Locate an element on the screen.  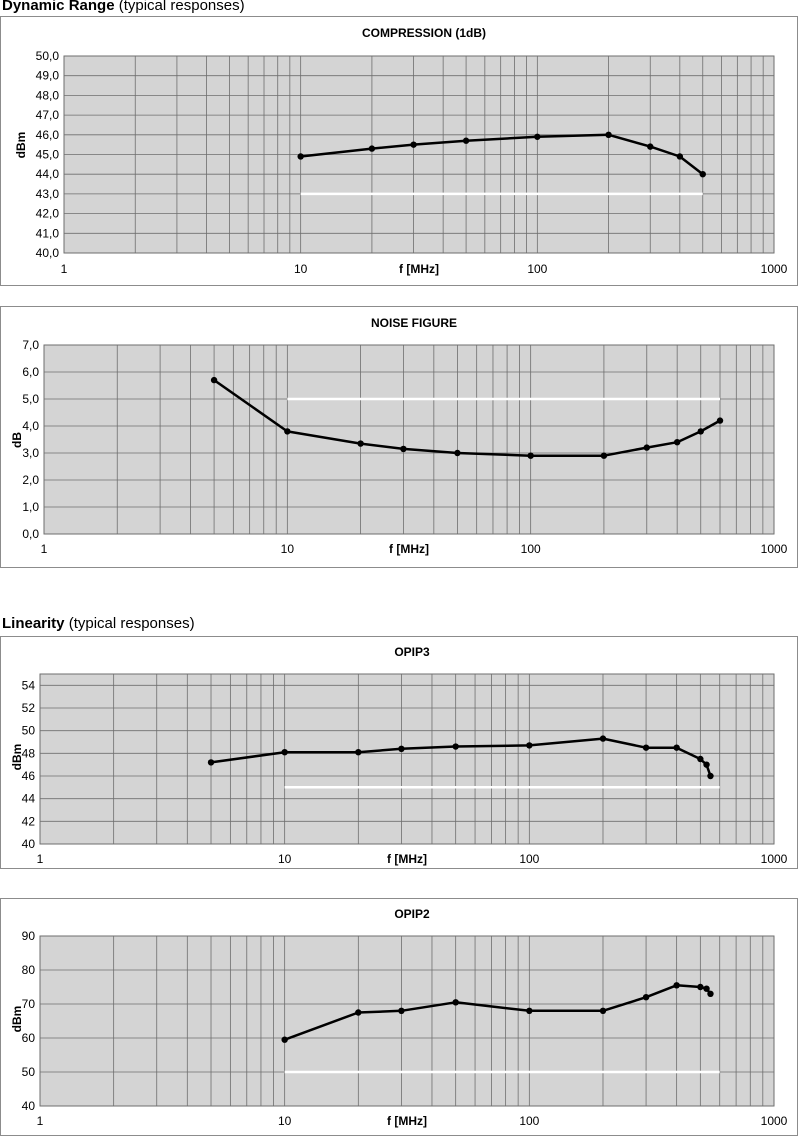
y-tick-label: 48,0 is located at coordinates (48, 95).